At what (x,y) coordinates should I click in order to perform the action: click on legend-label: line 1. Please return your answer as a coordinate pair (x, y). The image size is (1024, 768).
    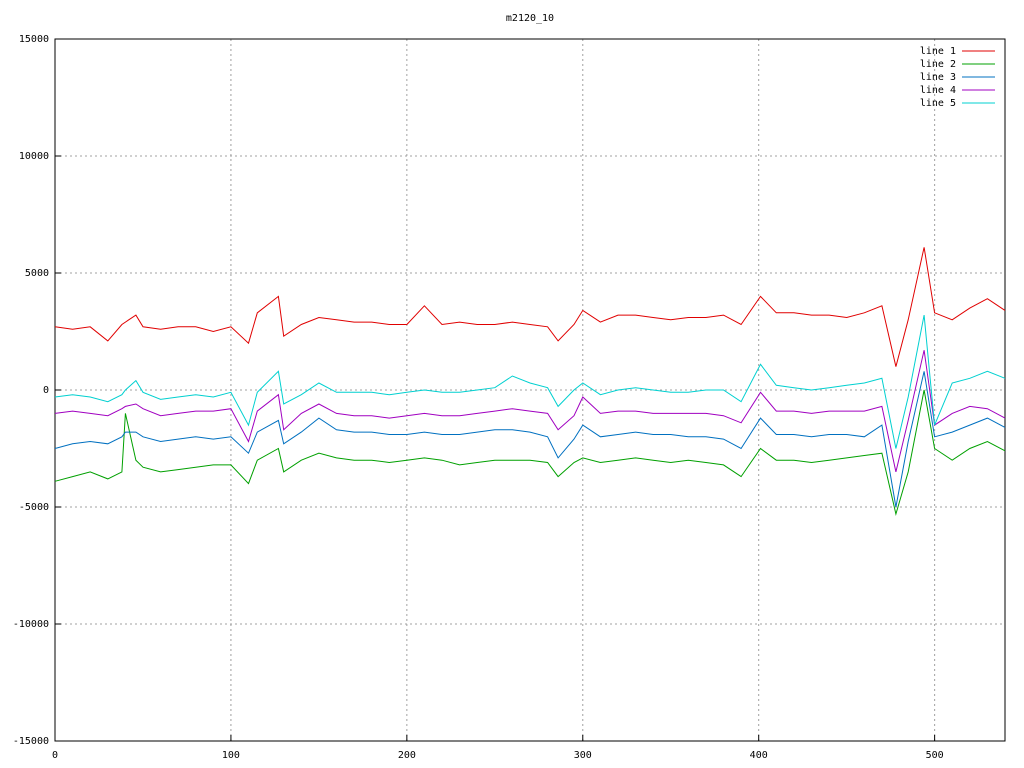
    Looking at the image, I should click on (938, 51).